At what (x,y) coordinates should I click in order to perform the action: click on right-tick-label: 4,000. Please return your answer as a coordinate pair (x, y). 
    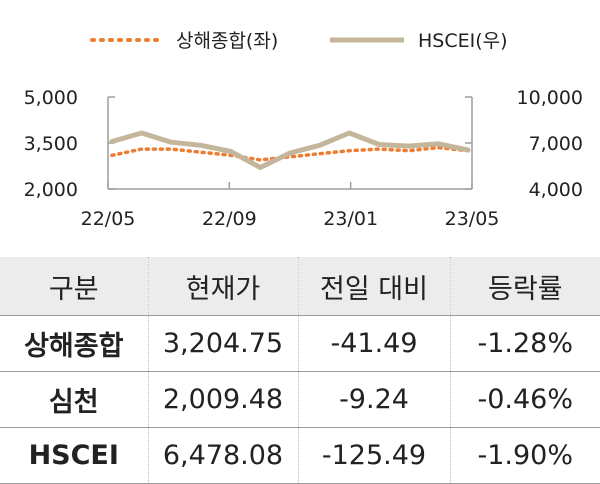
    Looking at the image, I should click on (556, 190).